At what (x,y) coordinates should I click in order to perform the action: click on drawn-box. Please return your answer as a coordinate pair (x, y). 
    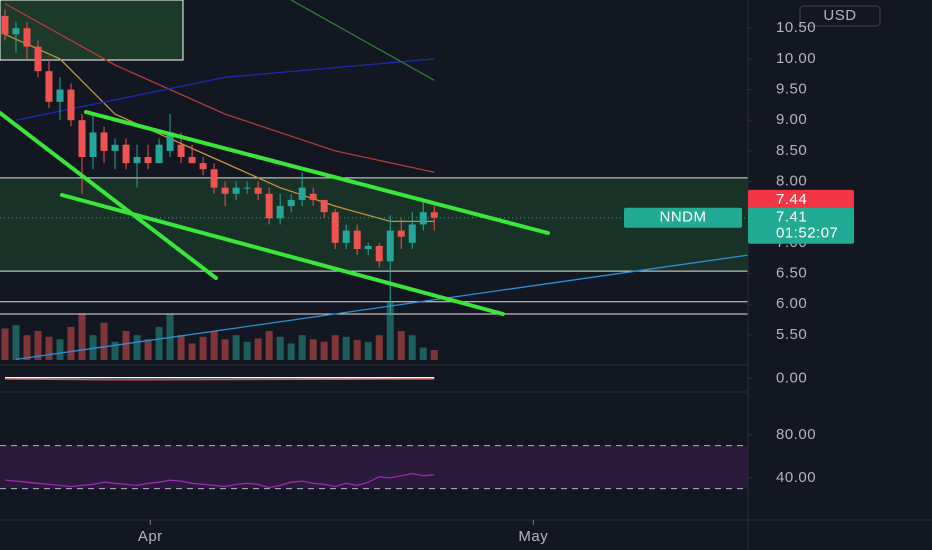
    Looking at the image, I should click on (92, 30).